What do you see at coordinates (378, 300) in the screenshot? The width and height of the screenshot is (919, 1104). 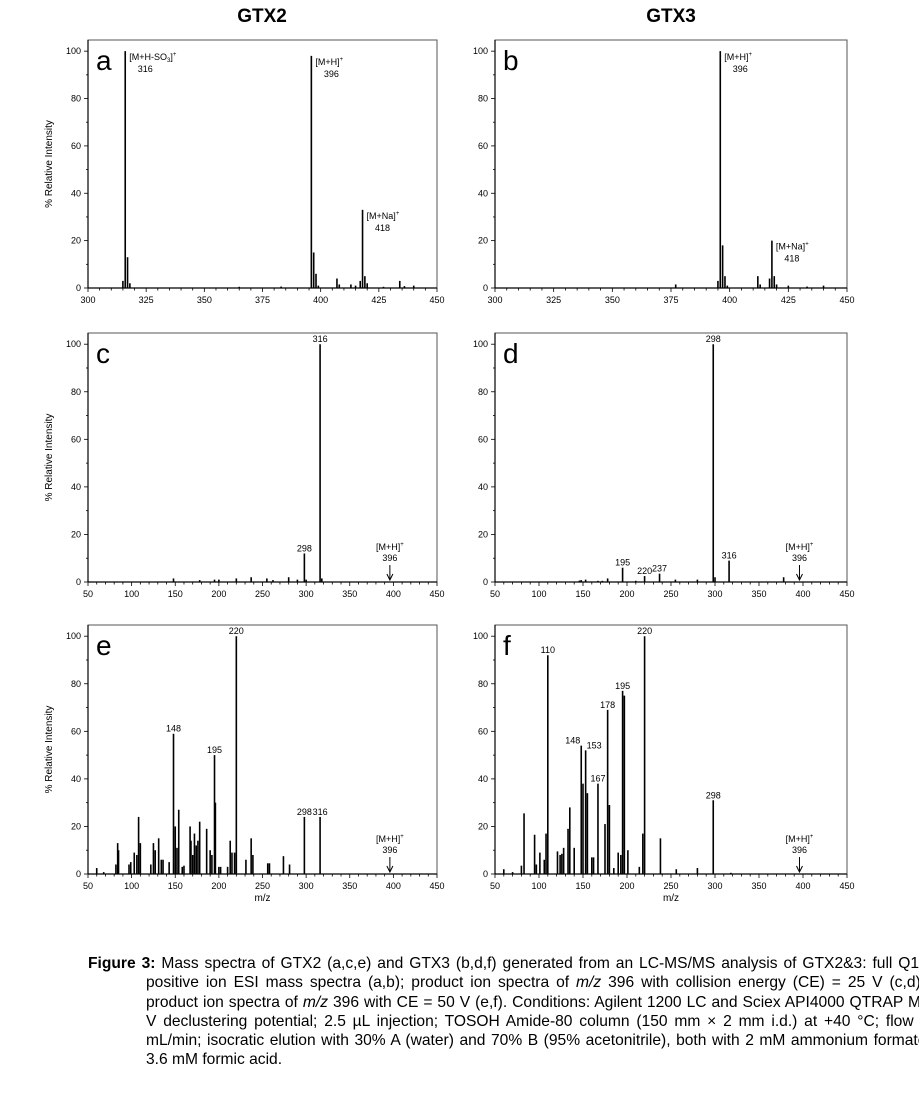 I see `x-tick-label: 425` at bounding box center [378, 300].